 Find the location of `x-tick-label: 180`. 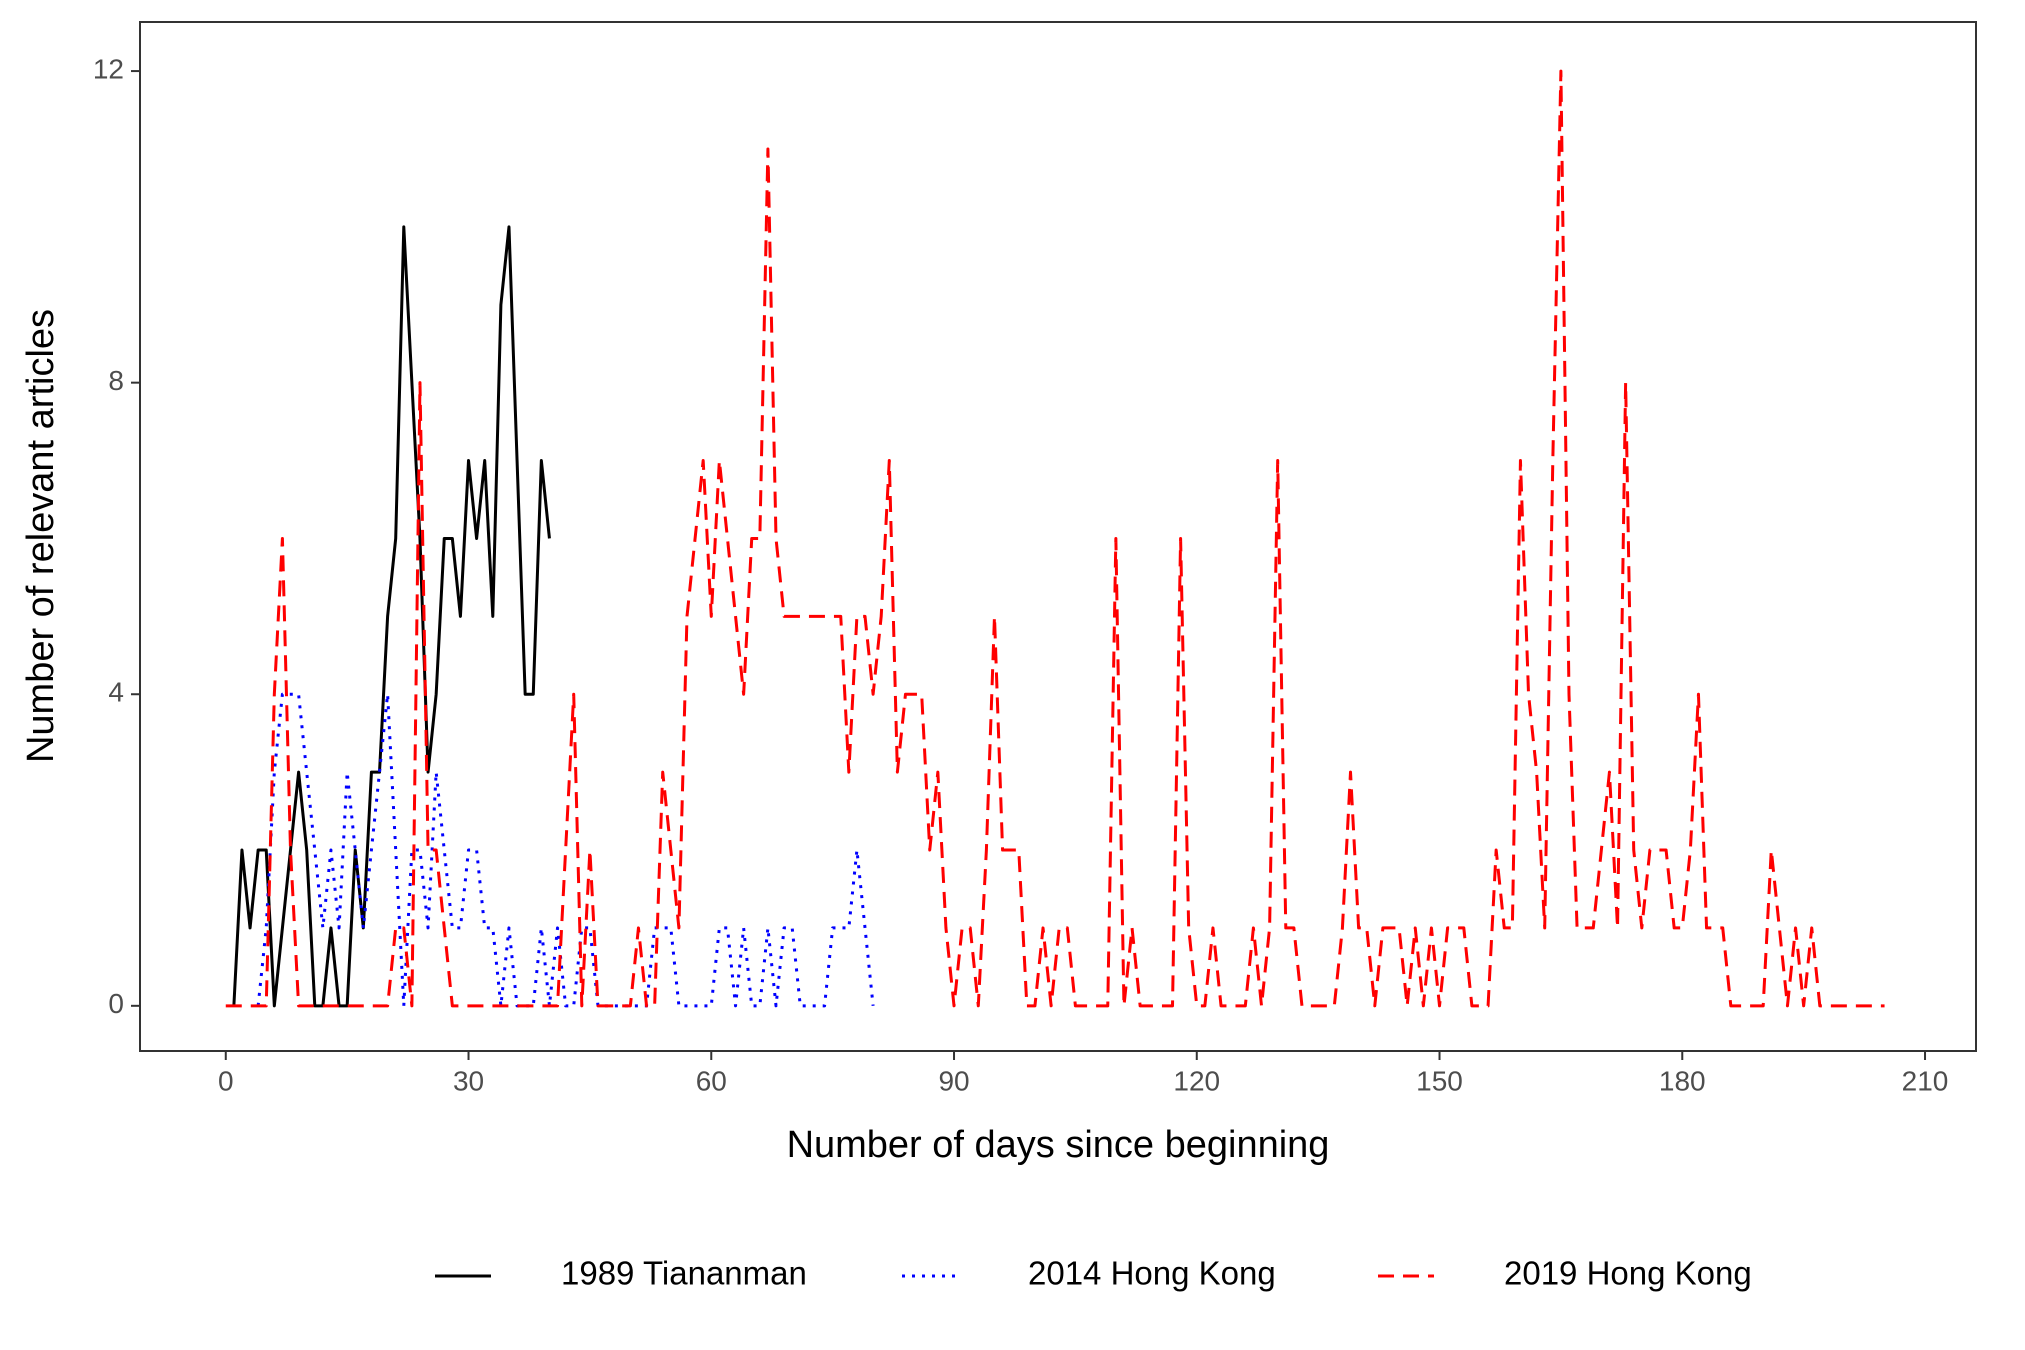

x-tick-label: 180 is located at coordinates (1682, 1080).